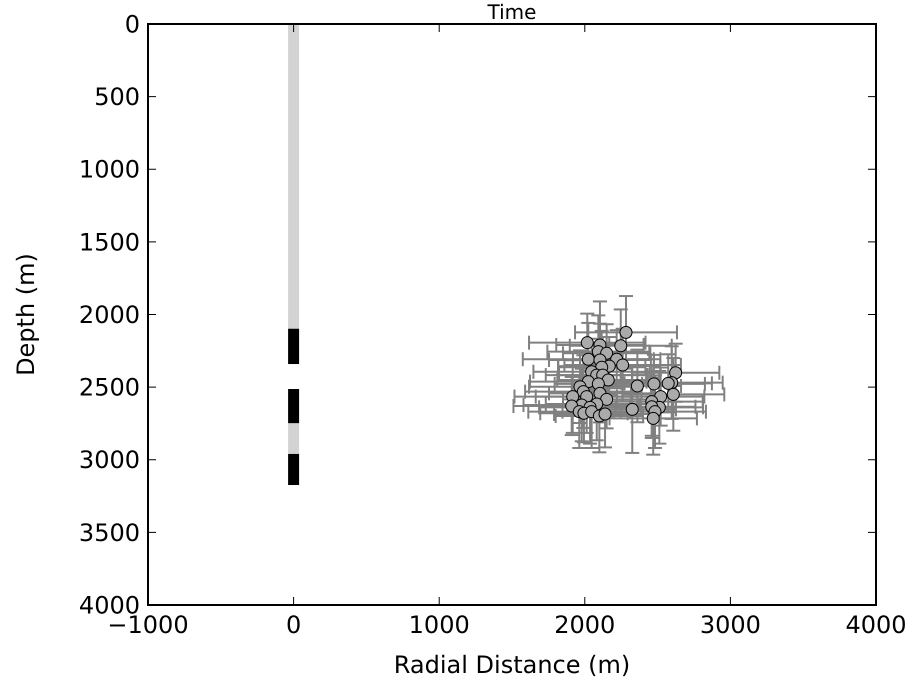  Describe the element at coordinates (132, 24) in the screenshot. I see `y-tick-label: 0` at that location.